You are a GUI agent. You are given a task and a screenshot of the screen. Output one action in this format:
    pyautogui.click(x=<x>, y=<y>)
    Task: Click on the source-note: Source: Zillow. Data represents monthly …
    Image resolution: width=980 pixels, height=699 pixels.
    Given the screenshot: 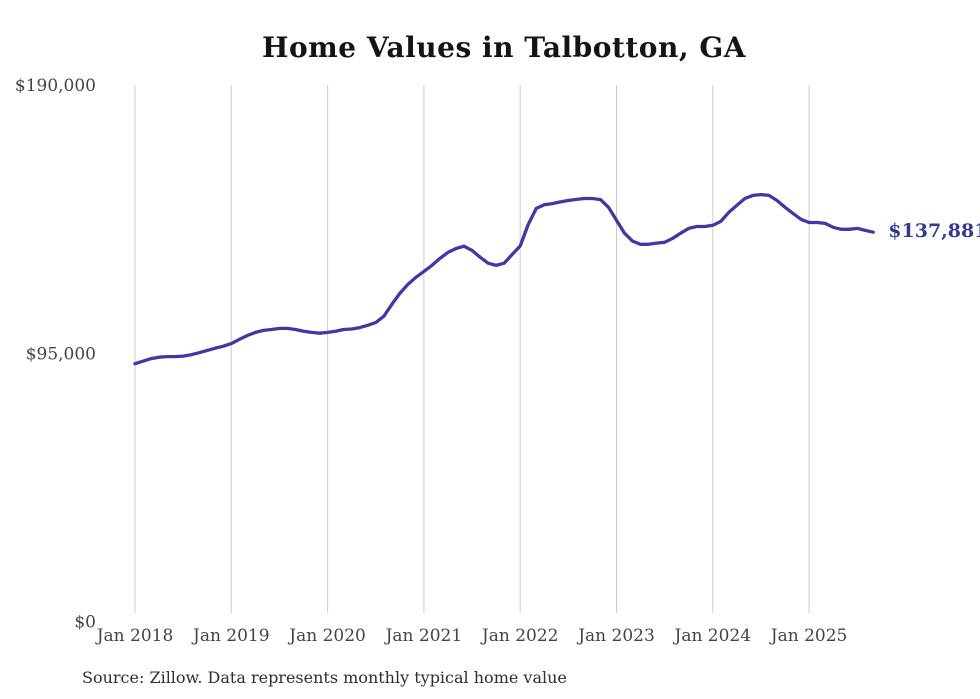 What is the action you would take?
    pyautogui.click(x=324, y=677)
    